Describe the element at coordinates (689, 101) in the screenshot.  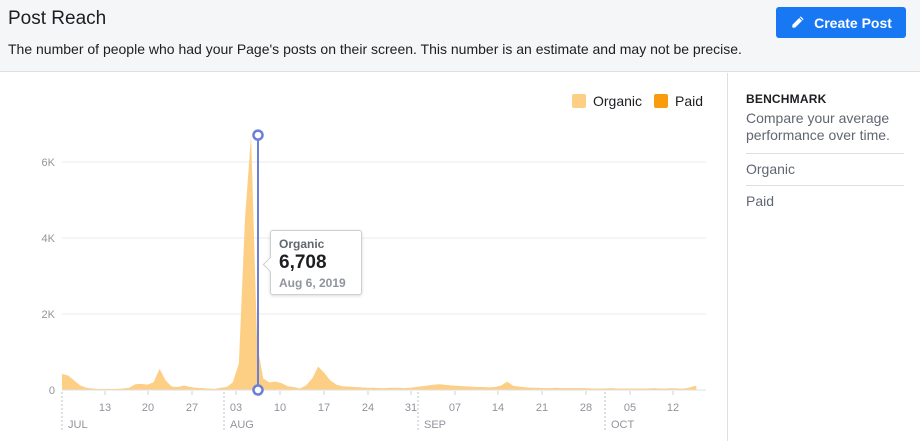
I see `legend-label-paid: Paid` at that location.